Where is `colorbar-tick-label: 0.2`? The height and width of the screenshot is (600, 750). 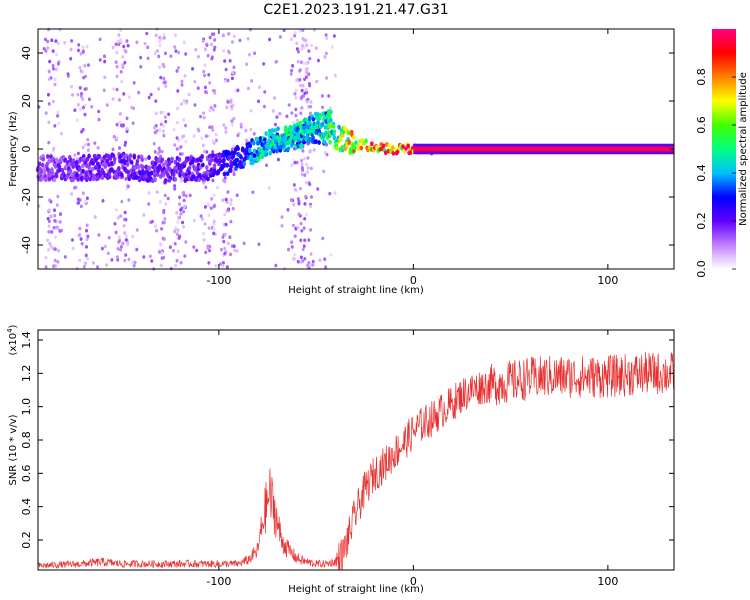
colorbar-tick-label: 0.2 is located at coordinates (701, 221).